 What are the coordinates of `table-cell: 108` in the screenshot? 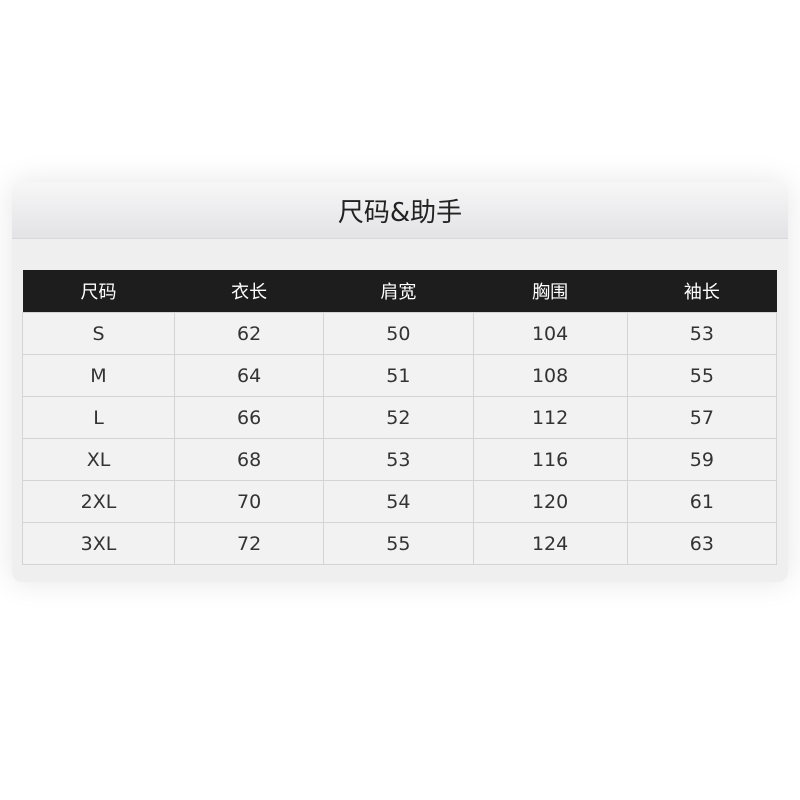 It's located at (550, 375).